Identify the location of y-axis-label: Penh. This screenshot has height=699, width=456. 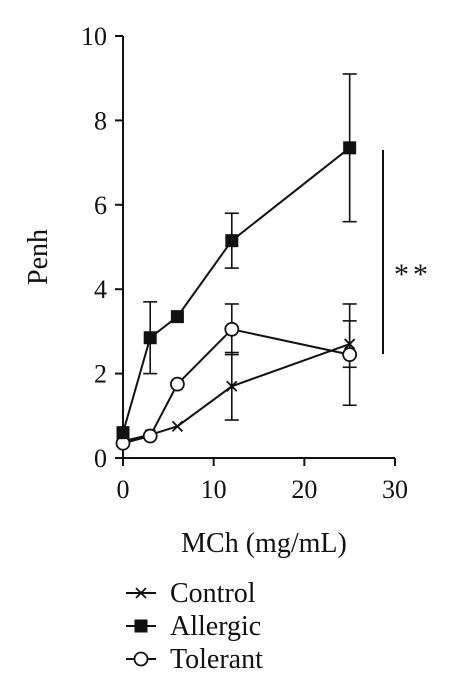
(38, 257).